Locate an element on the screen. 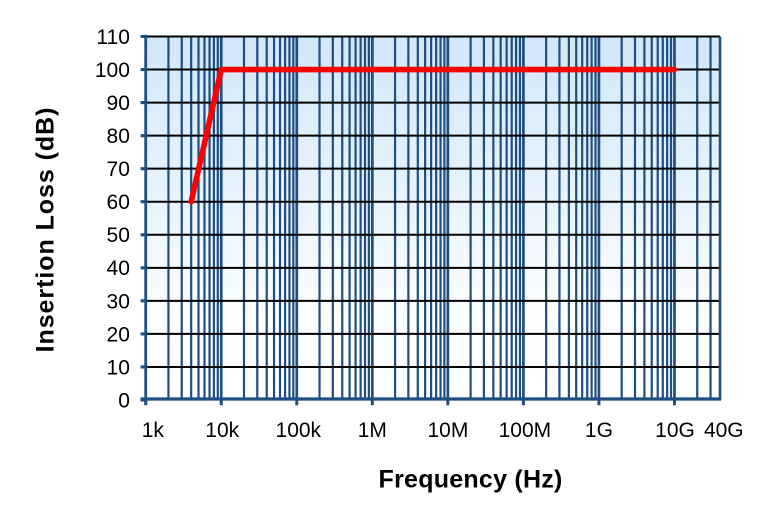  svg-text: 1M is located at coordinates (372, 430).